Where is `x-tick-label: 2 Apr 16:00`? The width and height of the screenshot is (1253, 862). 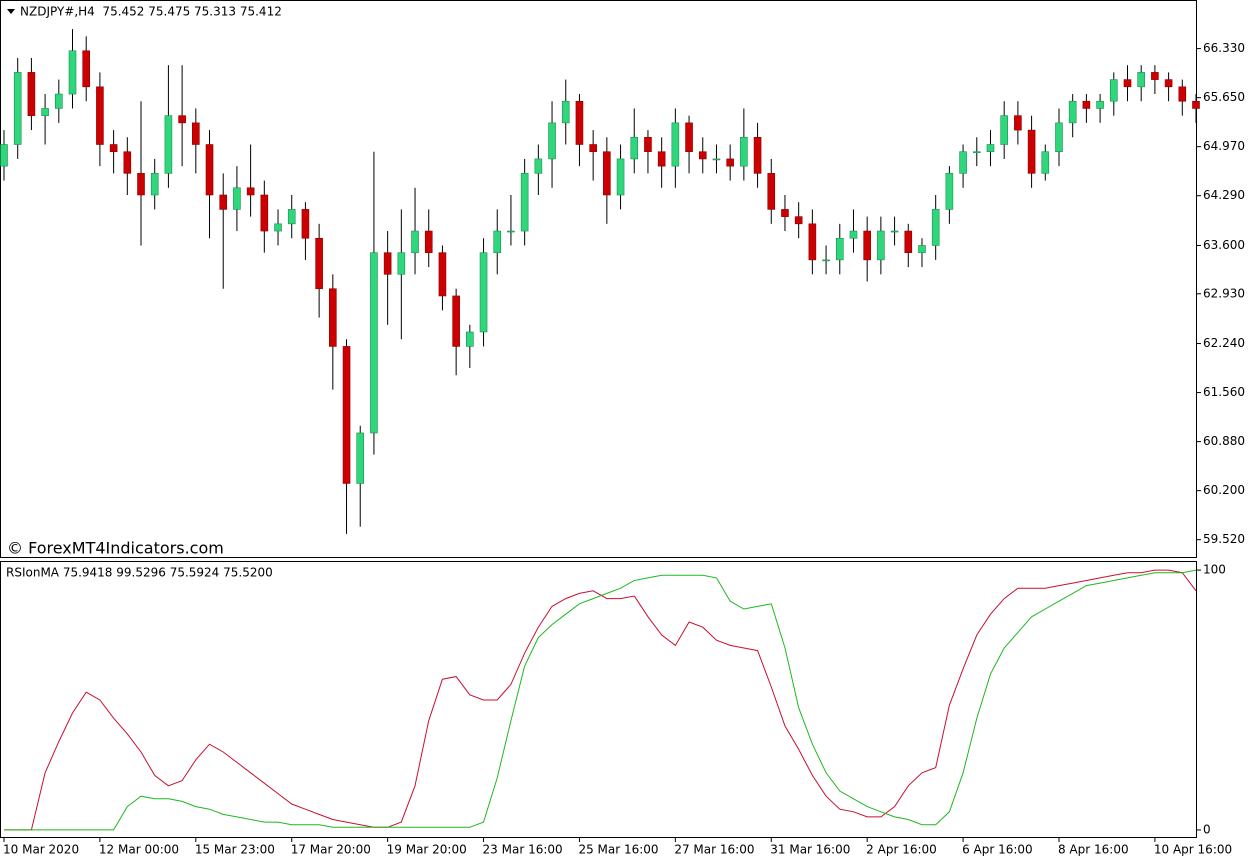 x-tick-label: 2 Apr 16:00 is located at coordinates (901, 850).